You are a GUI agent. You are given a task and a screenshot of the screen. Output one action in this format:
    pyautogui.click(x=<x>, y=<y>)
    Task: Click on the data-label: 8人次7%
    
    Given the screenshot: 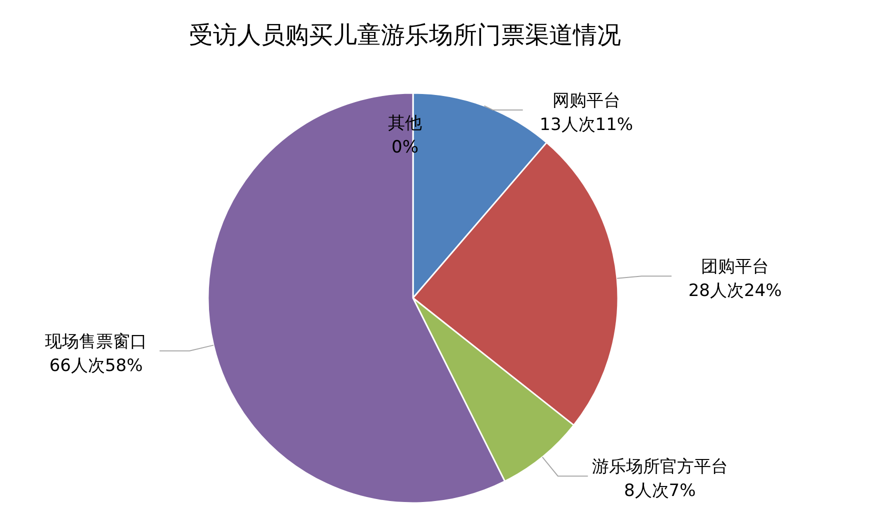 What is the action you would take?
    pyautogui.click(x=660, y=491)
    